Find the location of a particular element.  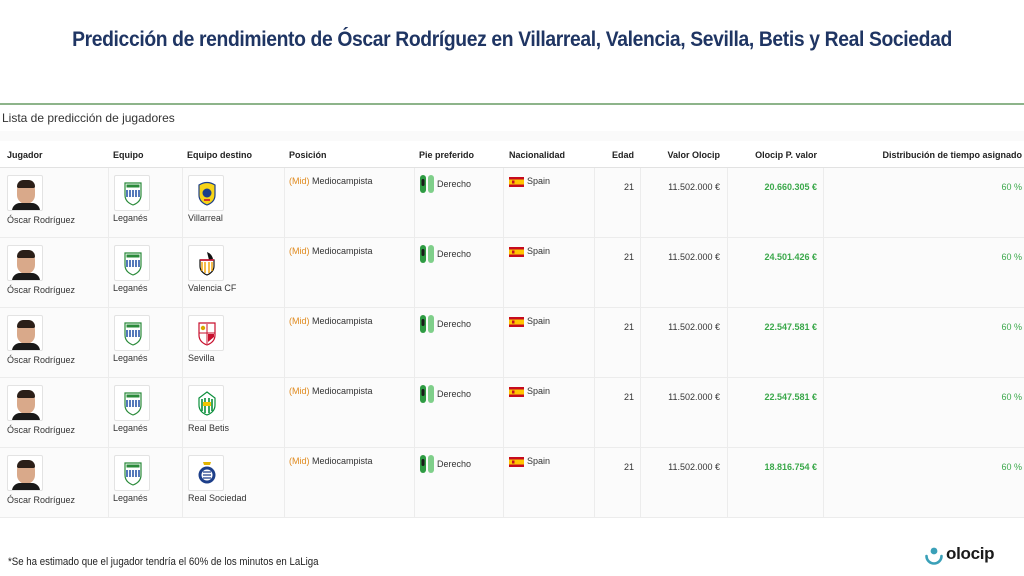

panel-strip is located at coordinates (512, 136).